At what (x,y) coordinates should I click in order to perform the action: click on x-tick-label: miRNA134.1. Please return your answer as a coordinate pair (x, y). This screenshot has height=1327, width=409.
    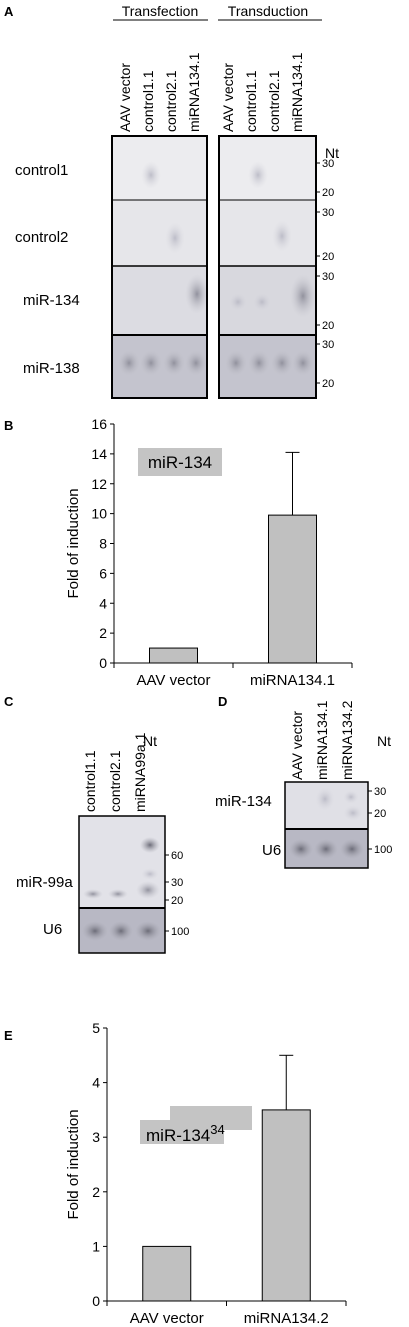
    Looking at the image, I should click on (292, 680).